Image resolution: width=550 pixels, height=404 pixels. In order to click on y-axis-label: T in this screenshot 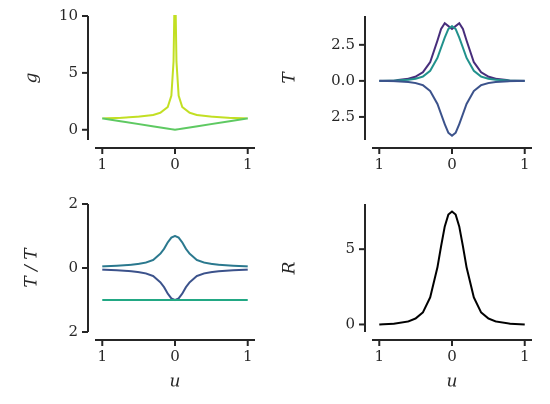, I will do `click(290, 77)`.